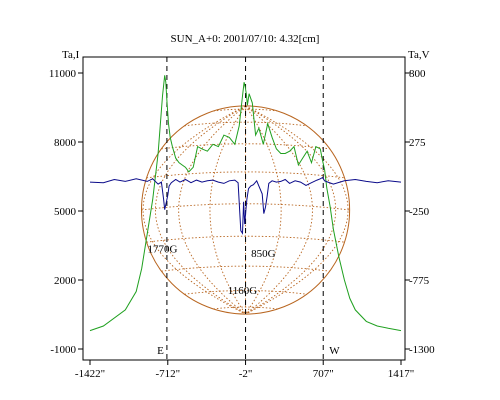 This screenshot has width=500, height=400. Describe the element at coordinates (419, 212) in the screenshot. I see `right-tick-label: -250` at that location.